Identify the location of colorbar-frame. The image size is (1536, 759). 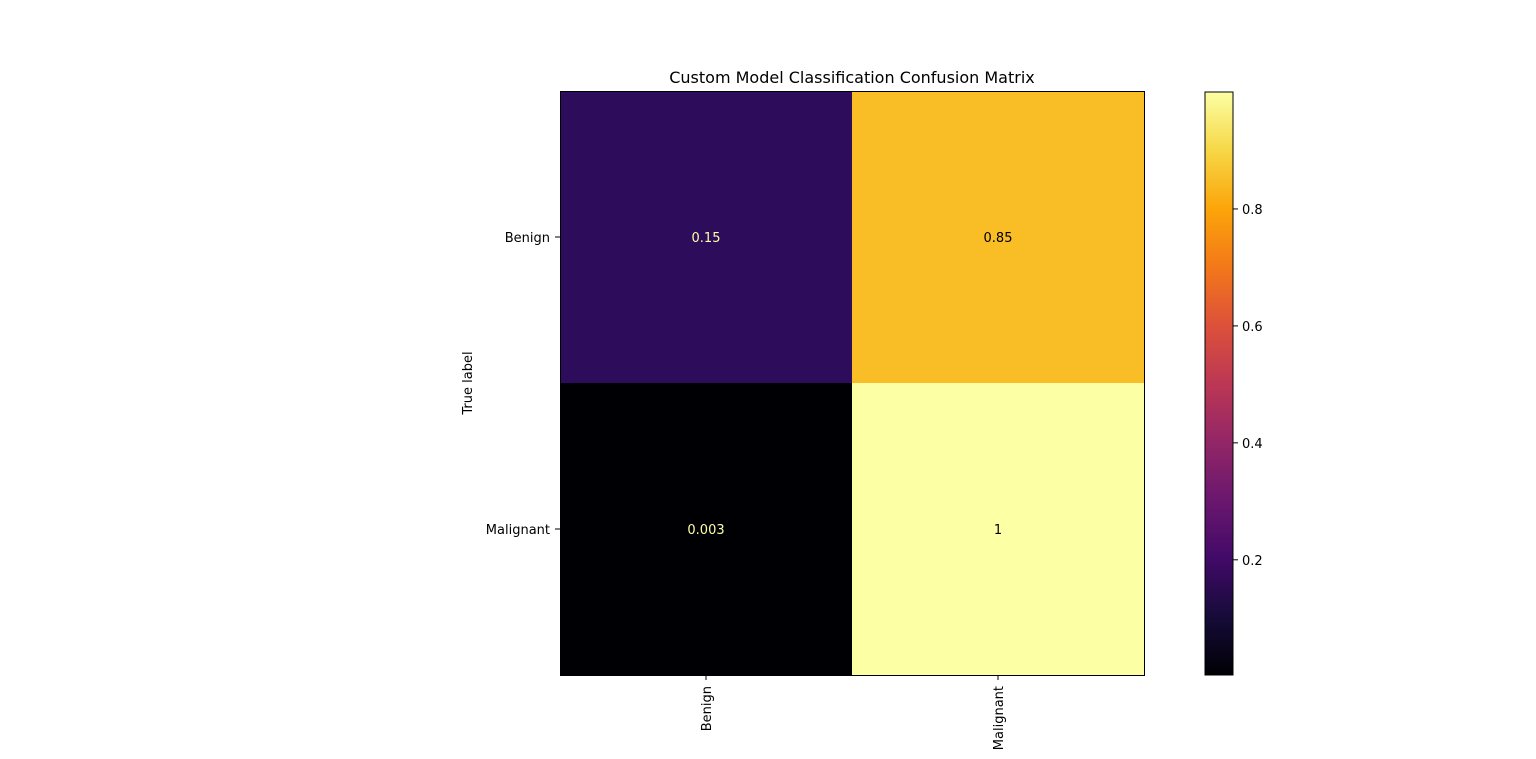
(1219, 383).